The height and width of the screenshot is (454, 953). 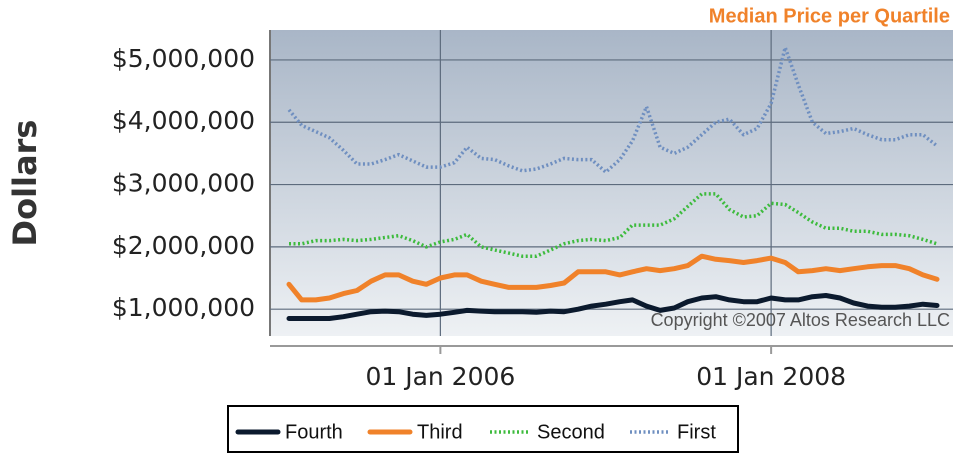 What do you see at coordinates (183, 120) in the screenshot?
I see `y-tick-label: $4,000,000` at bounding box center [183, 120].